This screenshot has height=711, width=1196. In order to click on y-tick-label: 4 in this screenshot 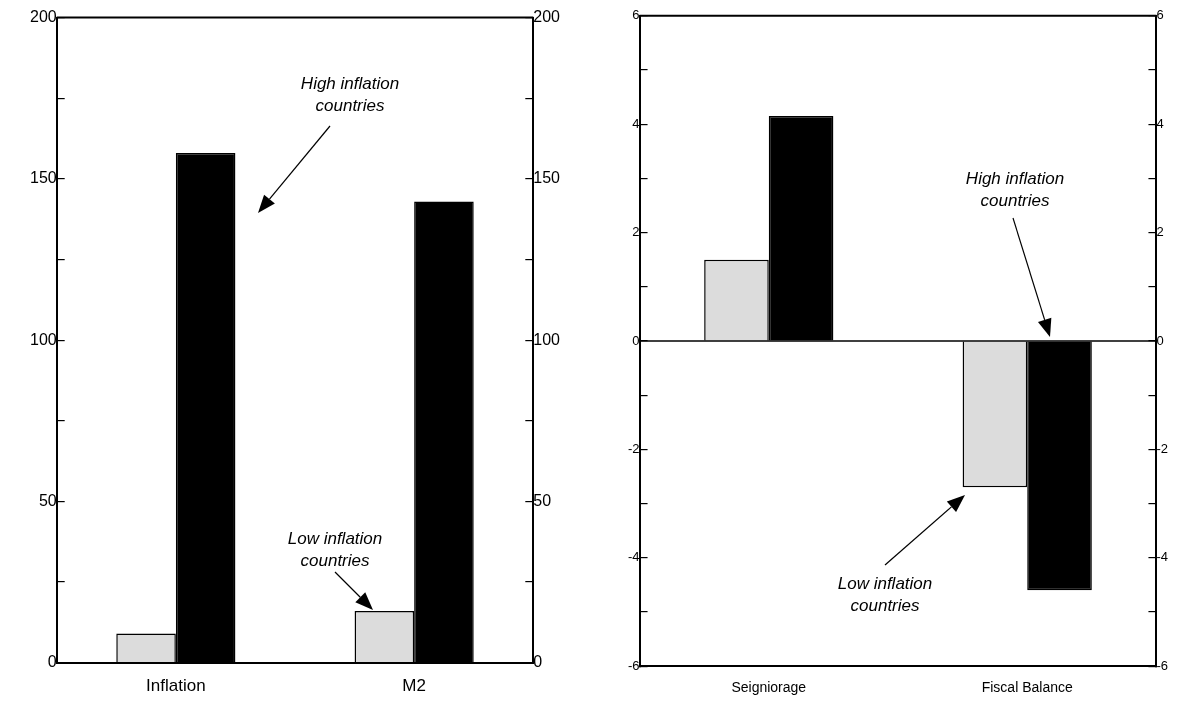, I will do `click(636, 123)`.